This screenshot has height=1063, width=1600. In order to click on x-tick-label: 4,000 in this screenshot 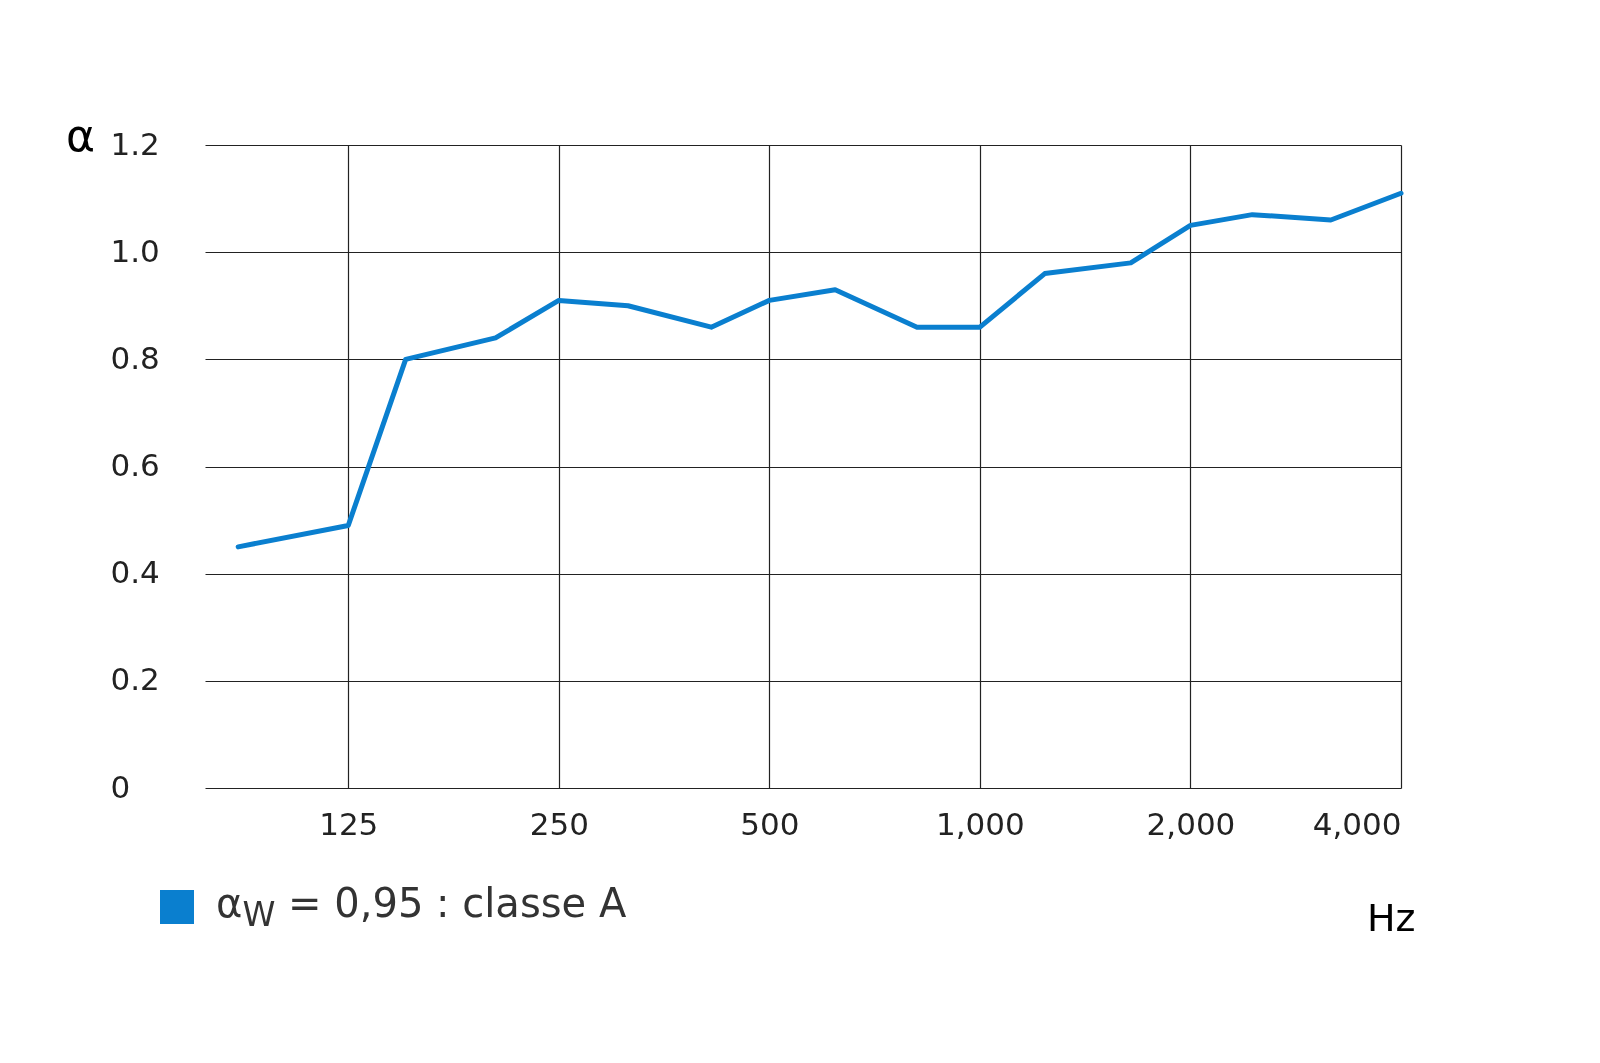, I will do `click(1357, 823)`.